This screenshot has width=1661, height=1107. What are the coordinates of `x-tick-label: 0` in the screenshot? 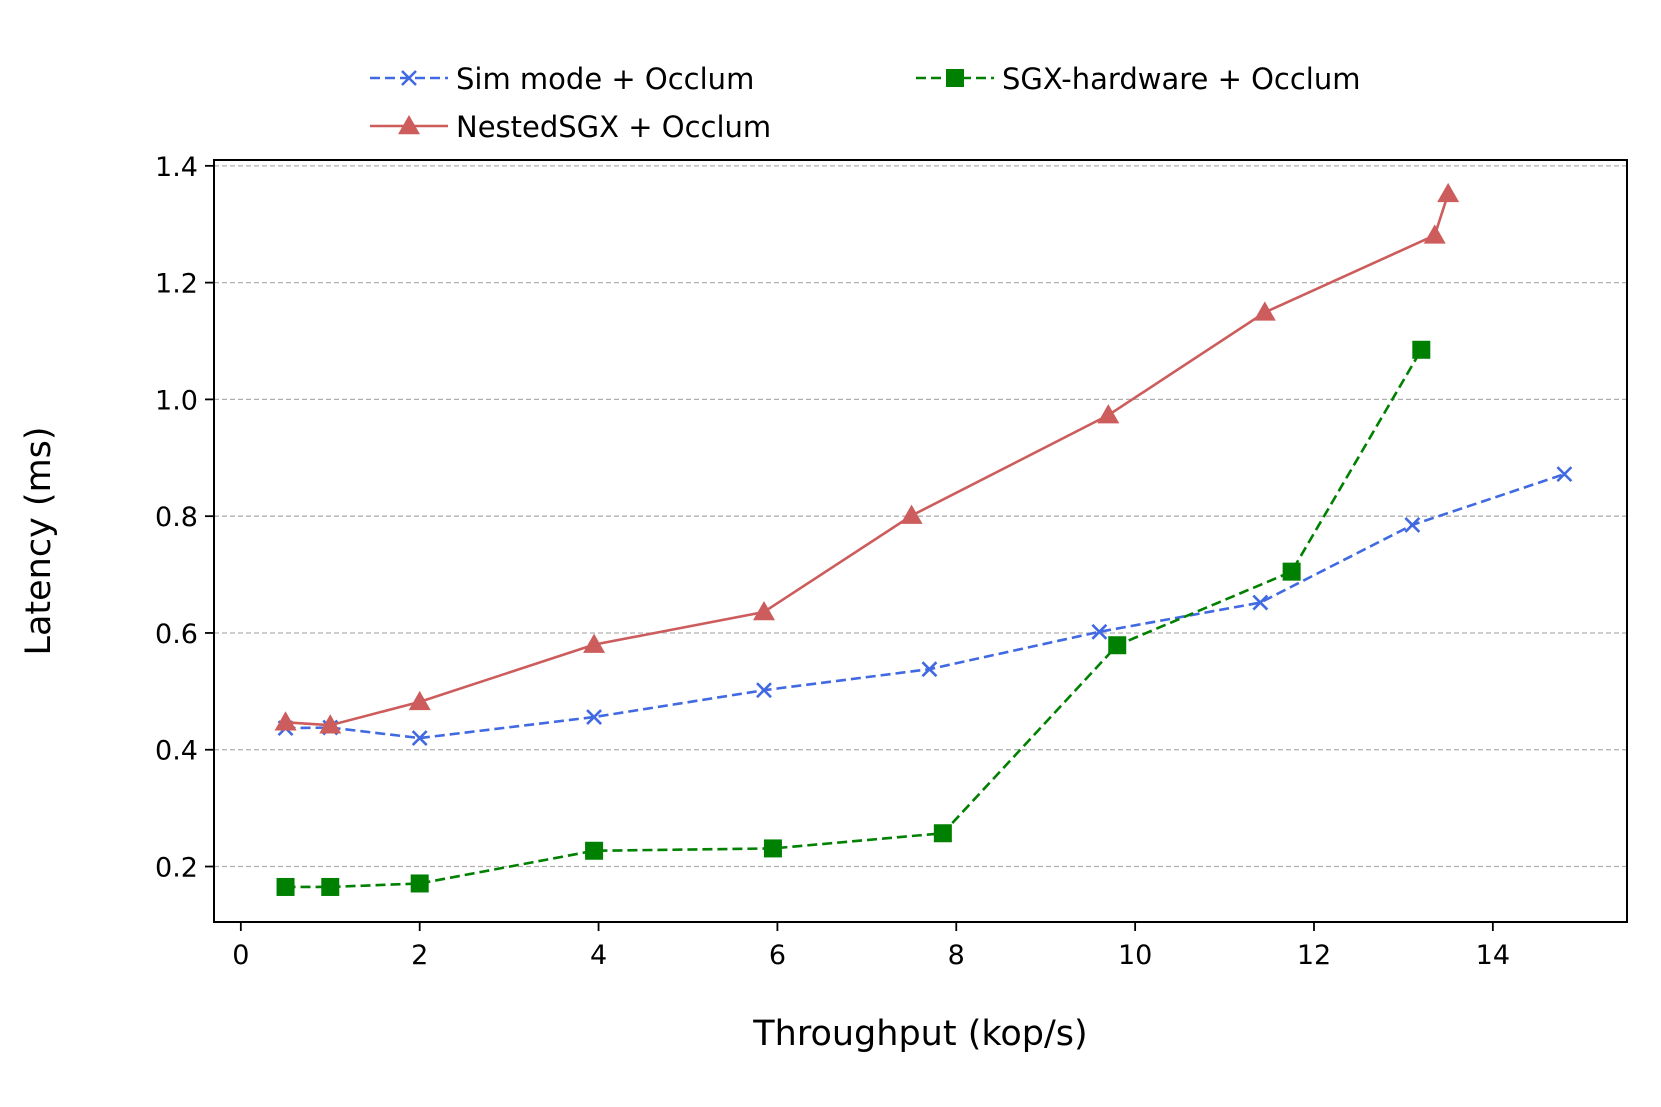 It's located at (240, 955).